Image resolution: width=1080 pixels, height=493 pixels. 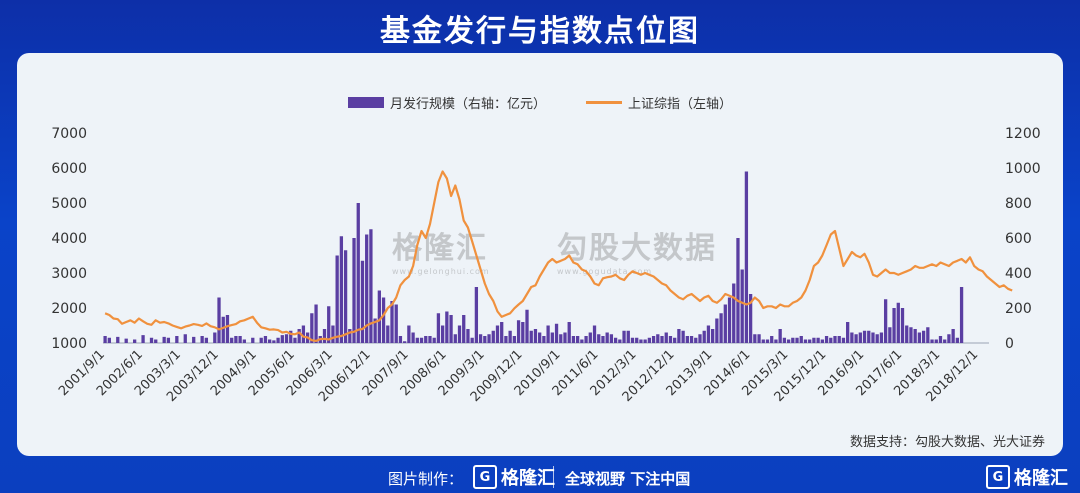 I want to click on footer-made-by: 图片制作：, so click(x=426, y=479).